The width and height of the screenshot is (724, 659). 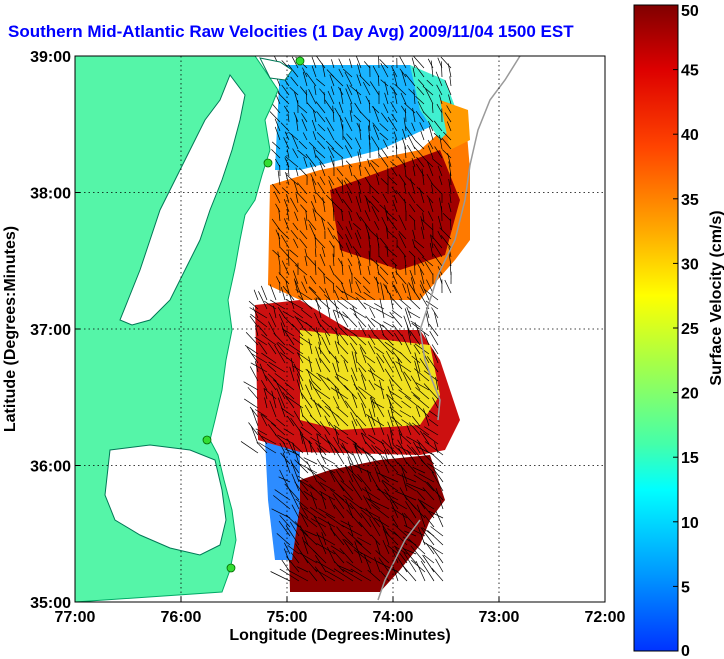 What do you see at coordinates (282, 500) in the screenshot?
I see `velocity-region-blue-south` at bounding box center [282, 500].